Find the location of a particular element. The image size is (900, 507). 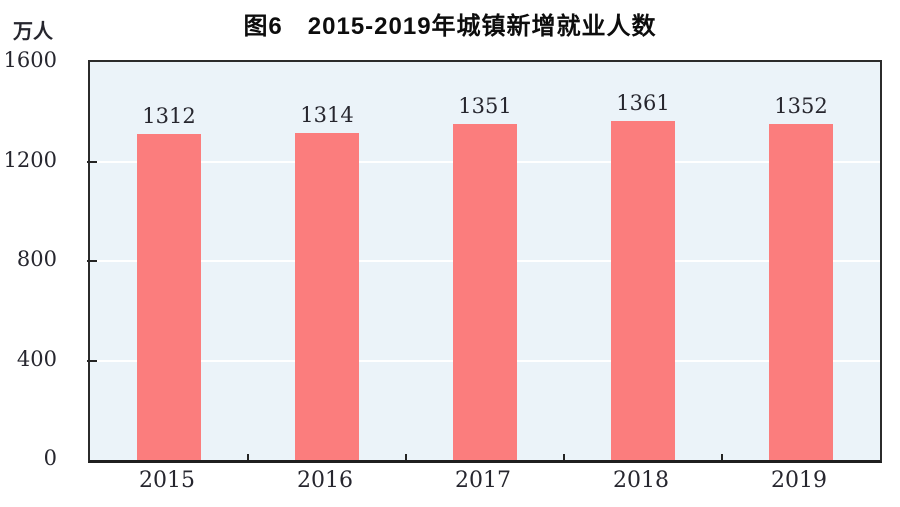

x-axis-category-label: 2018 is located at coordinates (641, 480).